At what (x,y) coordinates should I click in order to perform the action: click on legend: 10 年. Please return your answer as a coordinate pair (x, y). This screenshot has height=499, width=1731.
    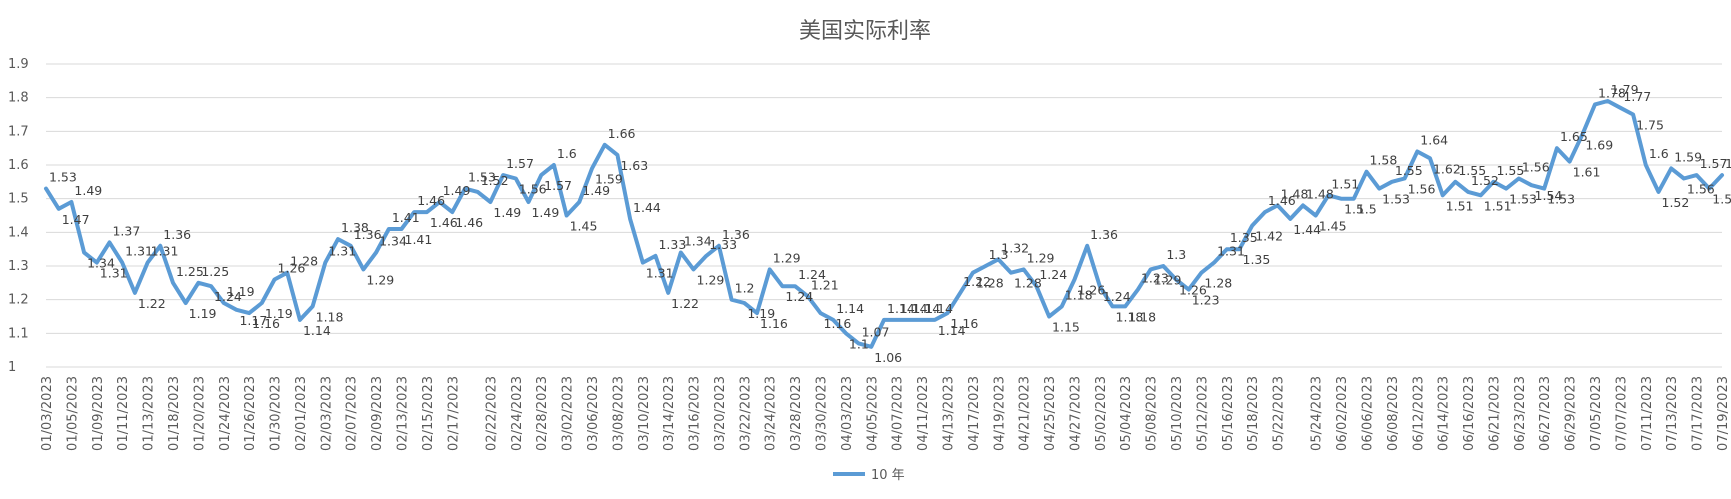
    Looking at the image, I should click on (869, 475).